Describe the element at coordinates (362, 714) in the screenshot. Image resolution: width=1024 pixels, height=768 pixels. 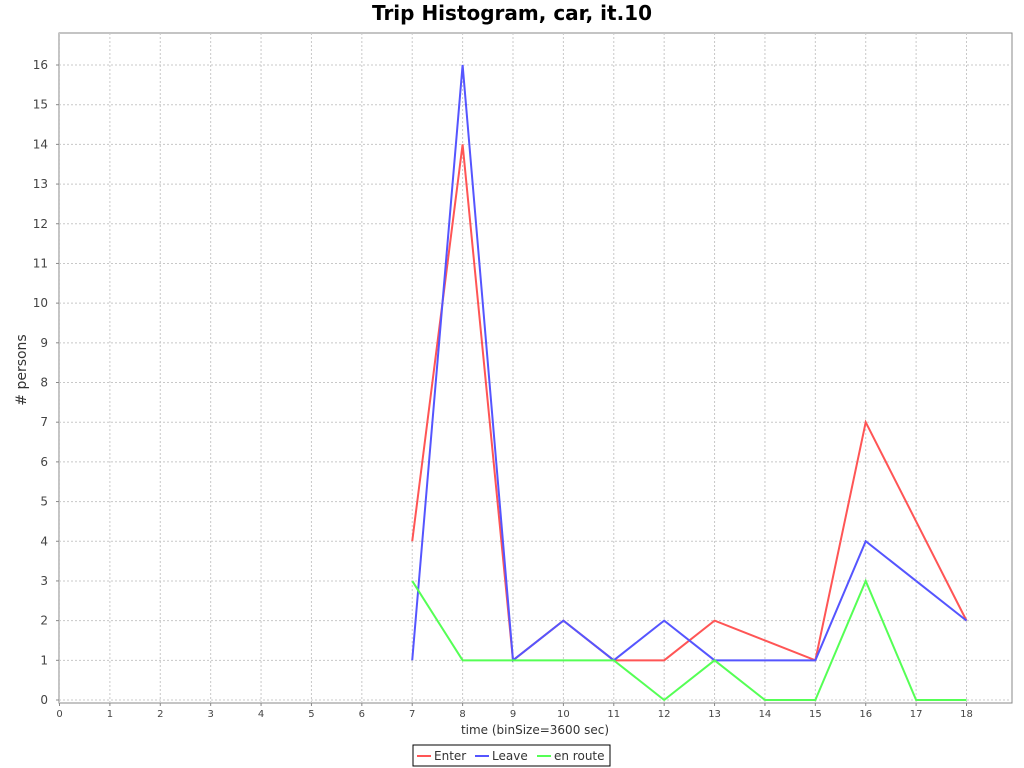
I see `x-tick-label: 6` at that location.